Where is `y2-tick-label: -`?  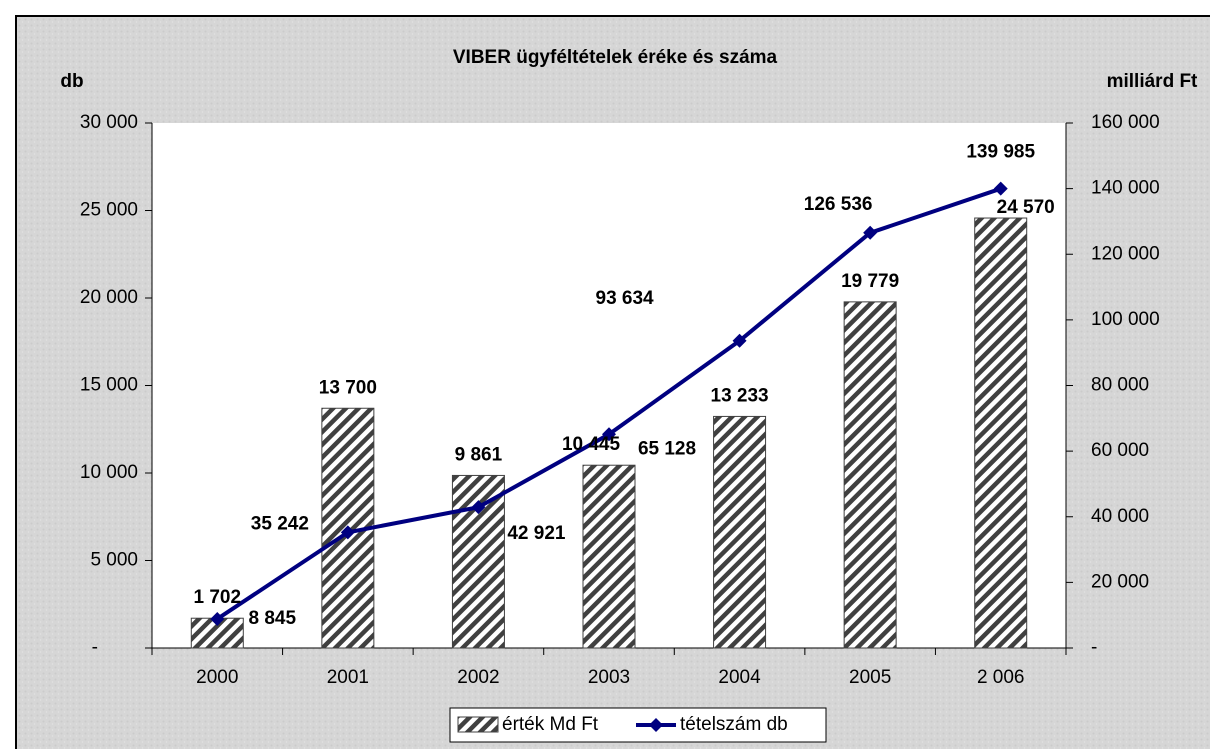
y2-tick-label: - is located at coordinates (1094, 647).